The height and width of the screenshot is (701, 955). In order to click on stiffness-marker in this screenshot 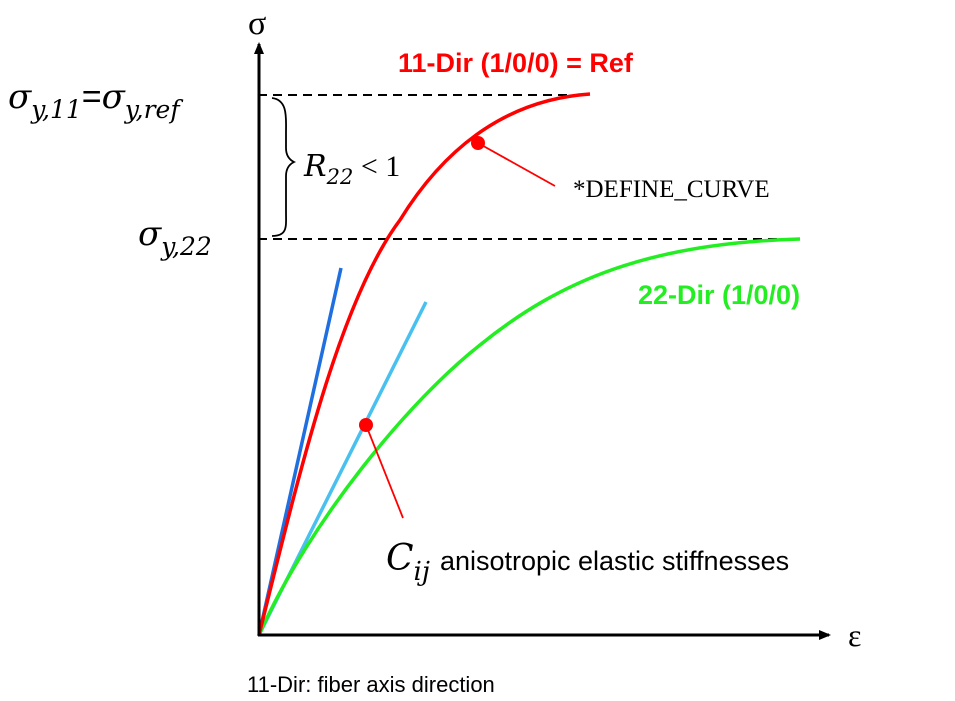, I will do `click(366, 425)`.